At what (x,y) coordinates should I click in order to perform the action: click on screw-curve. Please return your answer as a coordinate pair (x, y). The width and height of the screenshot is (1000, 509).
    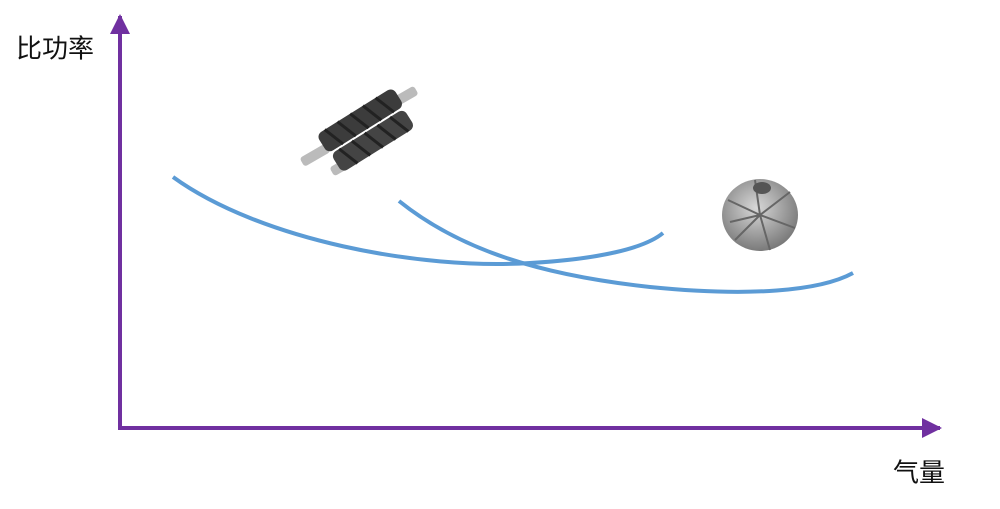
    Looking at the image, I should click on (418, 220).